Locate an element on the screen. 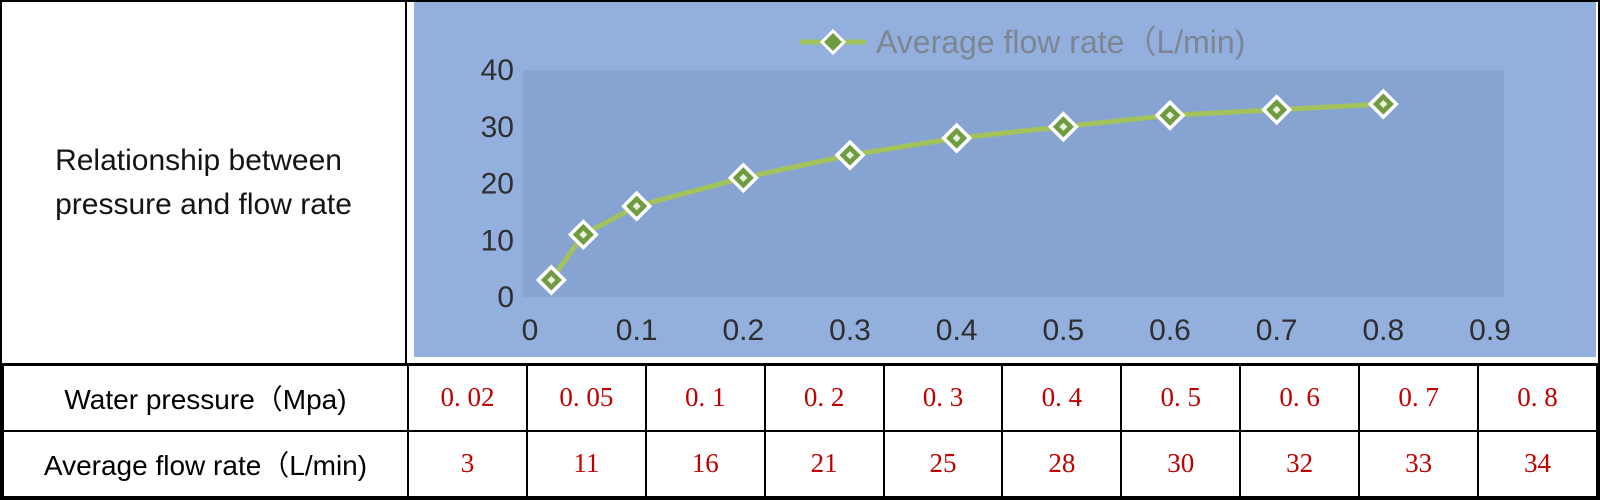  value-cell: 11 is located at coordinates (586, 463).